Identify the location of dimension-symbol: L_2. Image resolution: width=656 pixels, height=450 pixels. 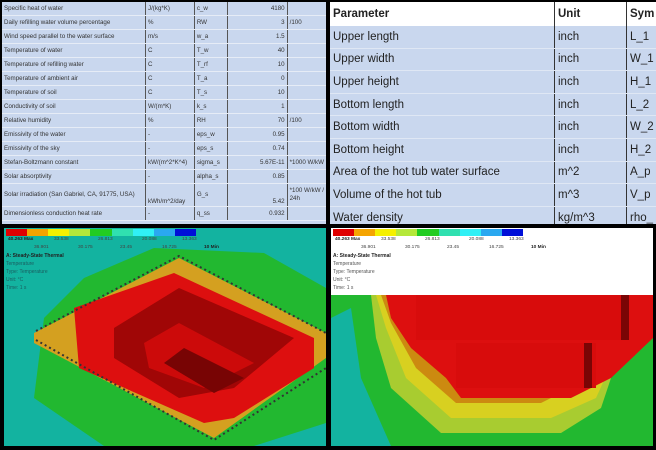
(641, 105).